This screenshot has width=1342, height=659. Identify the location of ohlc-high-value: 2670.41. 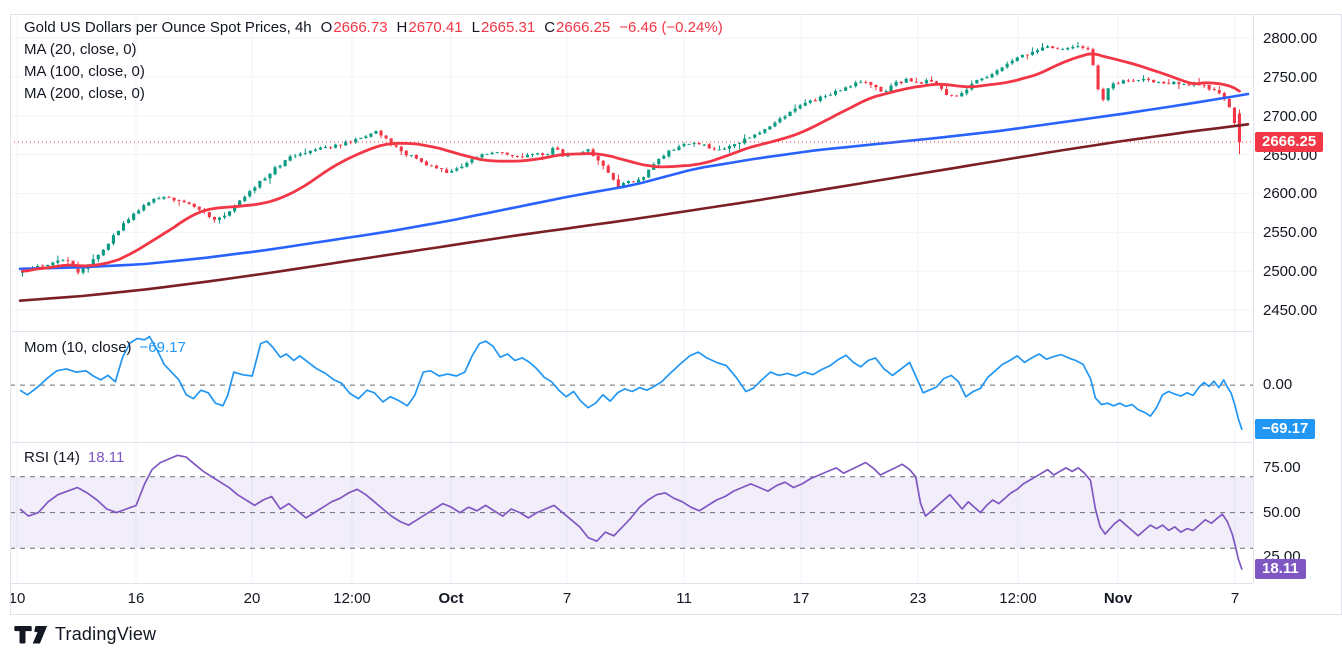
(435, 27).